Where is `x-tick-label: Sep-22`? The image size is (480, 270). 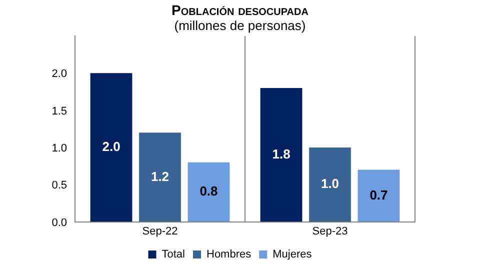 x-tick-label: Sep-22 is located at coordinates (160, 231).